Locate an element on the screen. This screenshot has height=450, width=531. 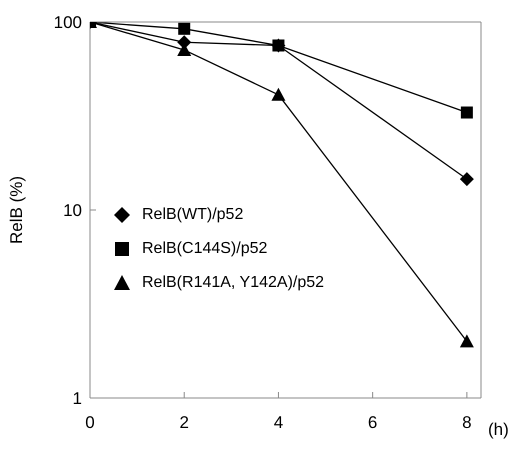
x-tick-label: 8 is located at coordinates (467, 422).